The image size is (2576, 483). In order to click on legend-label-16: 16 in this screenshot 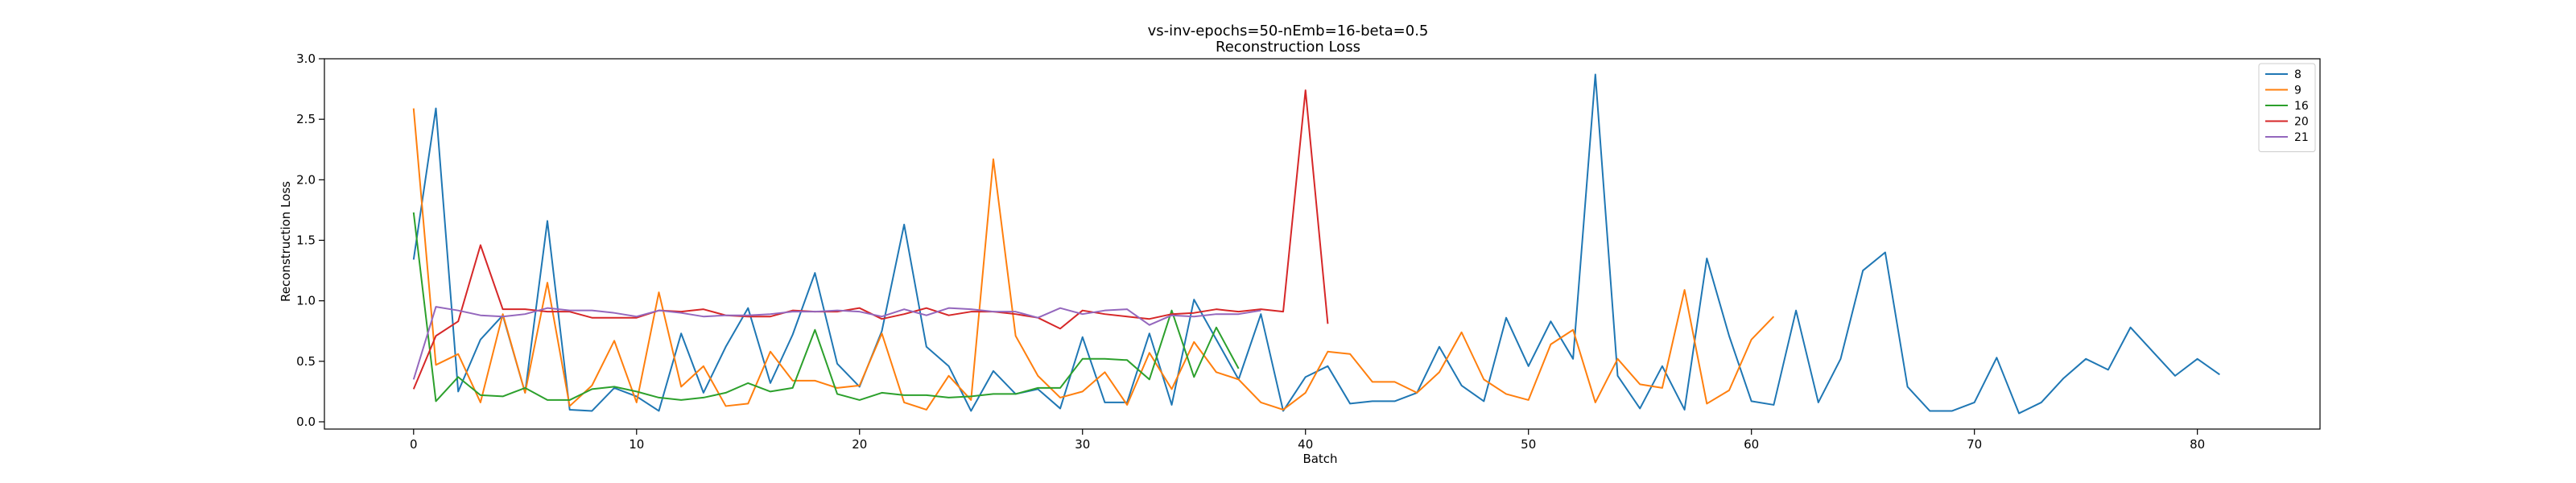, I will do `click(2301, 106)`.